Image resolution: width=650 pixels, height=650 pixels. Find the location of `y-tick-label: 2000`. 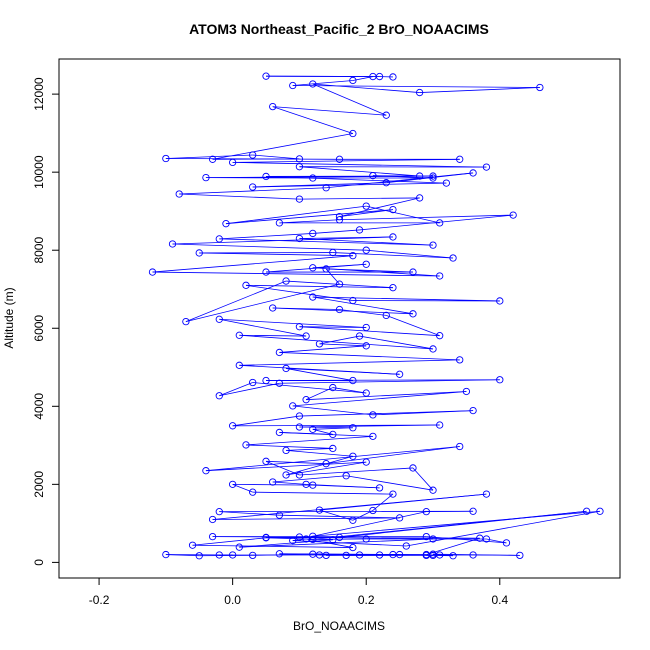

y-tick-label: 2000 is located at coordinates (39, 484).